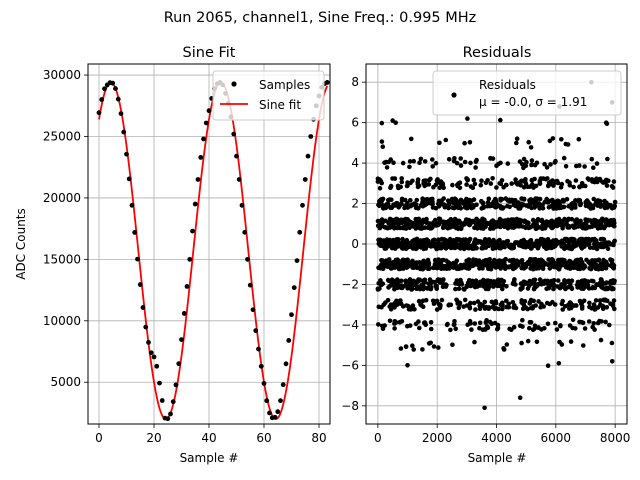  I want to click on resid-xtick-label-3: 6000, so click(556, 438).